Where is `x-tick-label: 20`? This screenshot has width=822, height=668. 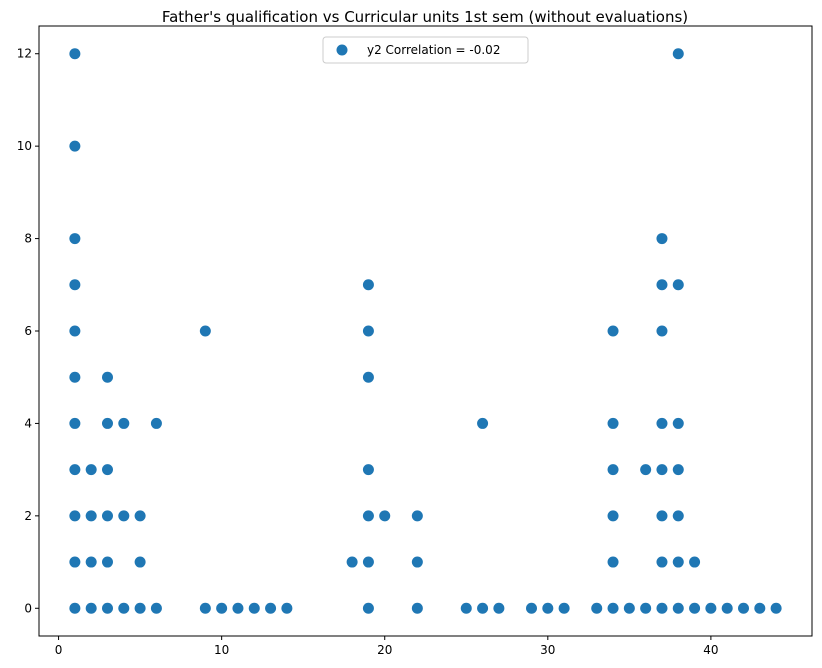
x-tick-label: 20 is located at coordinates (384, 650).